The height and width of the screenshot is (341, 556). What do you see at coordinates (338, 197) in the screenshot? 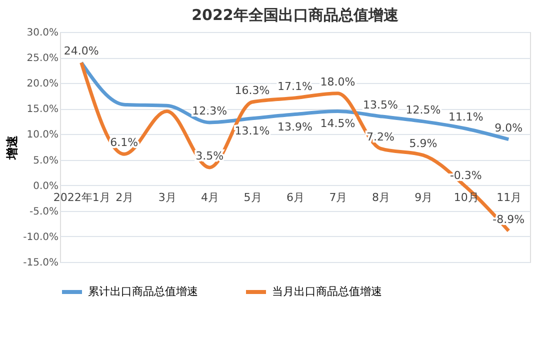
I see `x-tick-label: 7月` at bounding box center [338, 197].